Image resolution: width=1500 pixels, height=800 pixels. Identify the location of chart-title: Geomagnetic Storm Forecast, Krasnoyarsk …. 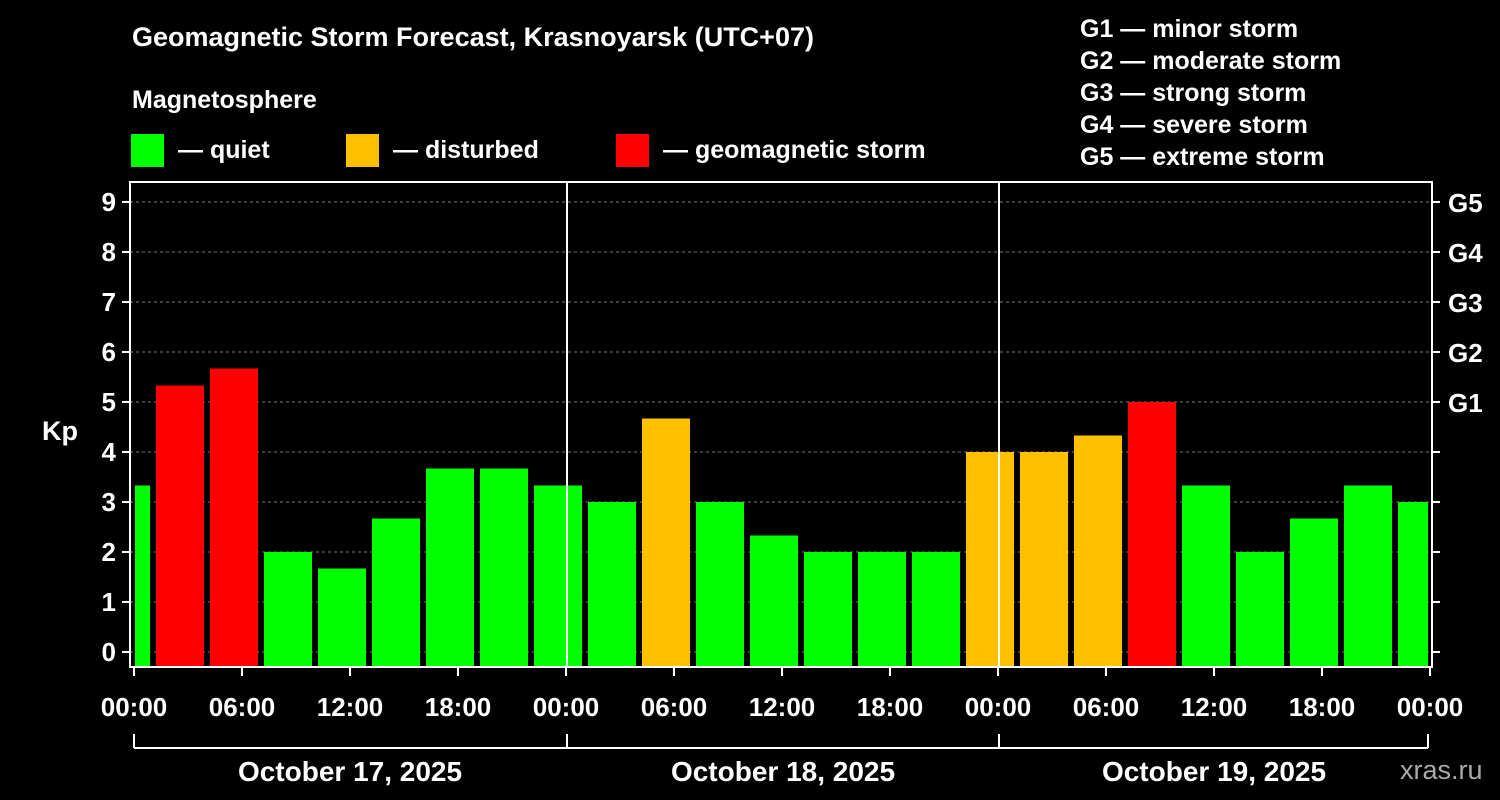
(473, 37).